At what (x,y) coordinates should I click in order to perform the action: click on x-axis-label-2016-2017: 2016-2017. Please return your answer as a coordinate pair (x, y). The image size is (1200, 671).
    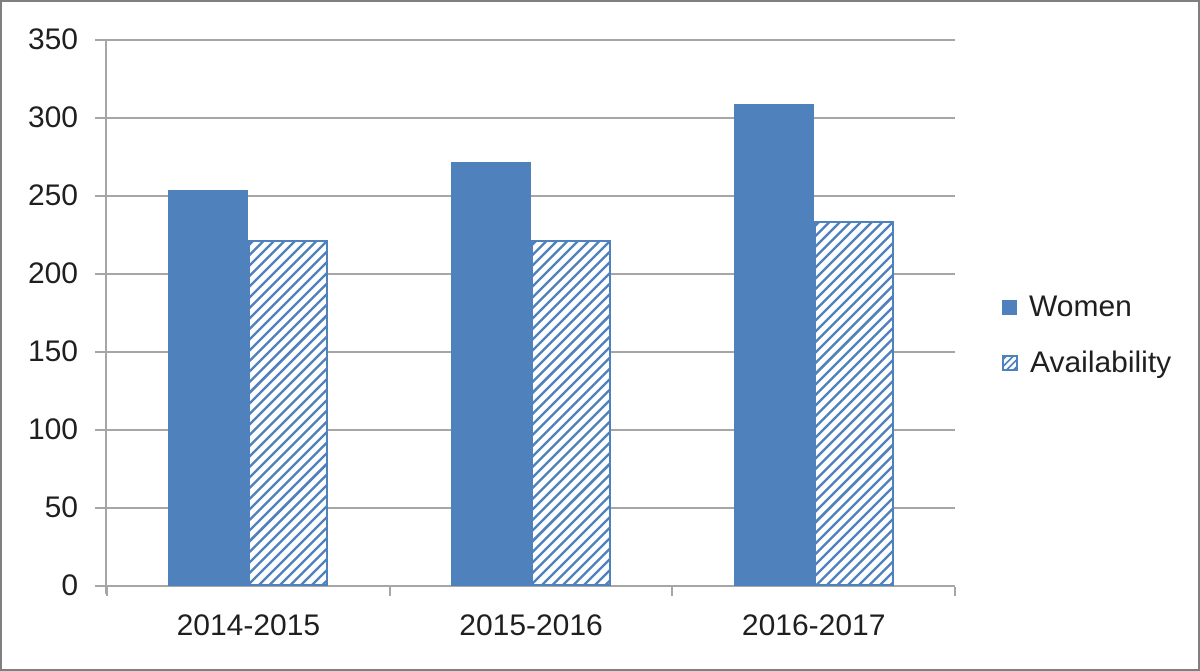
    Looking at the image, I should click on (813, 625).